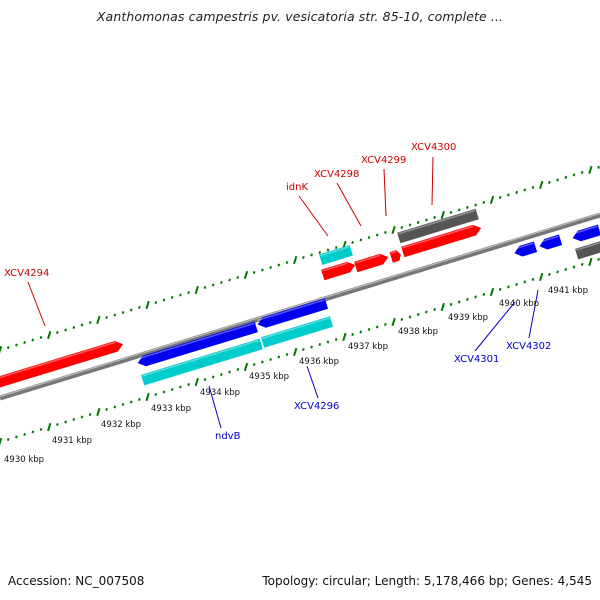 The image size is (600, 600). Describe the element at coordinates (293, 313) in the screenshot. I see `cds-xcv4296-shape` at that location.